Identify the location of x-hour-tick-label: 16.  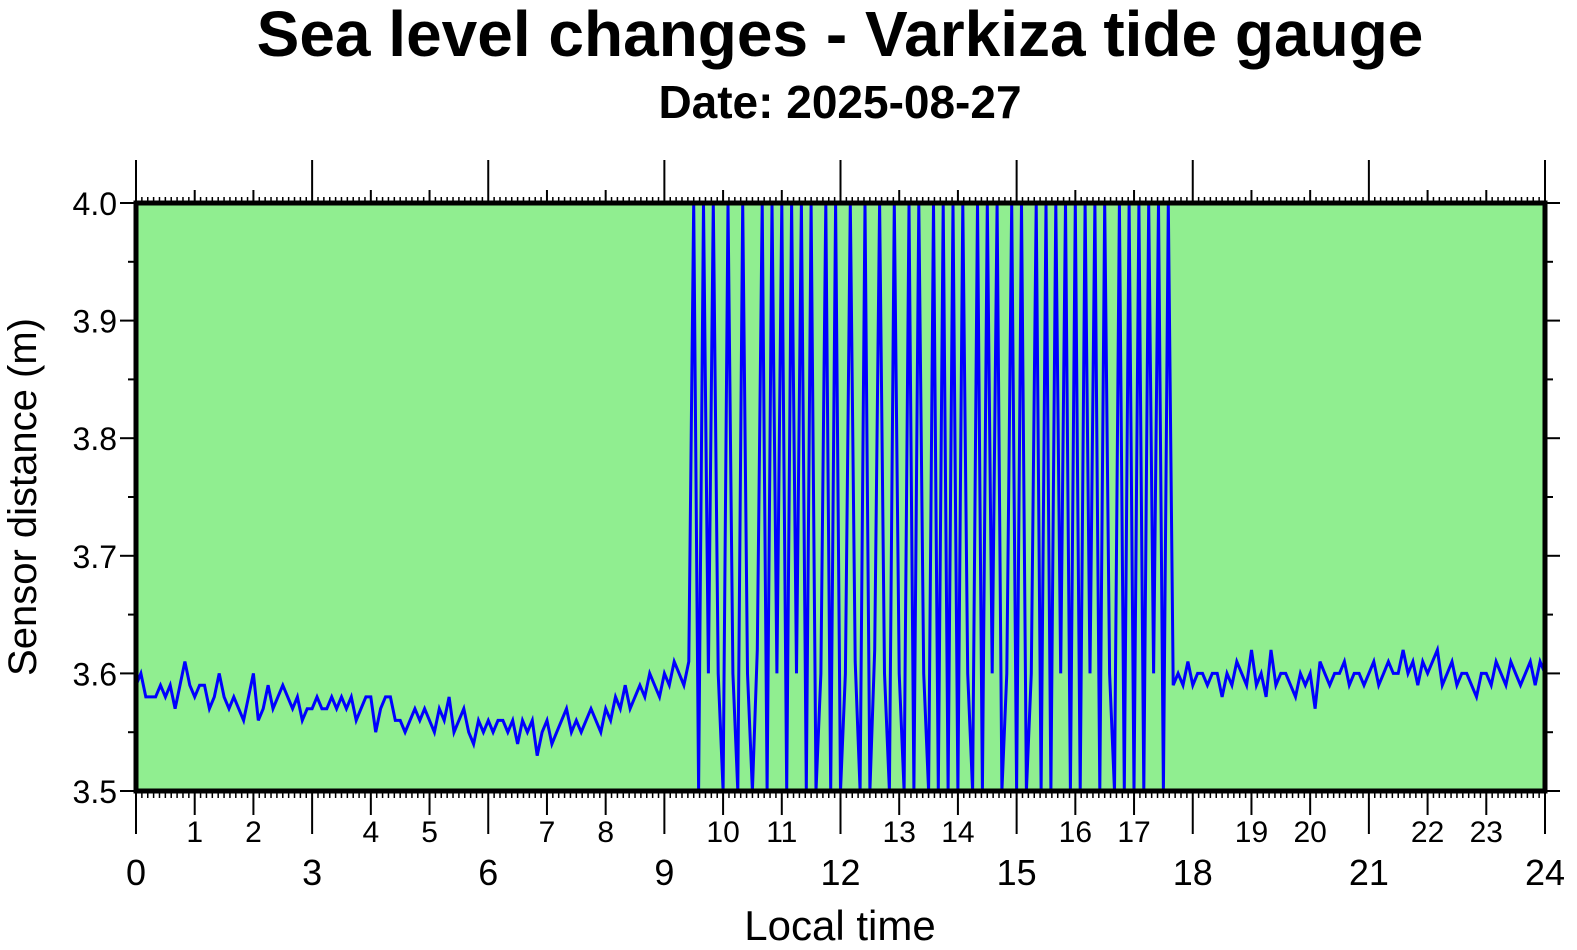
(1075, 832).